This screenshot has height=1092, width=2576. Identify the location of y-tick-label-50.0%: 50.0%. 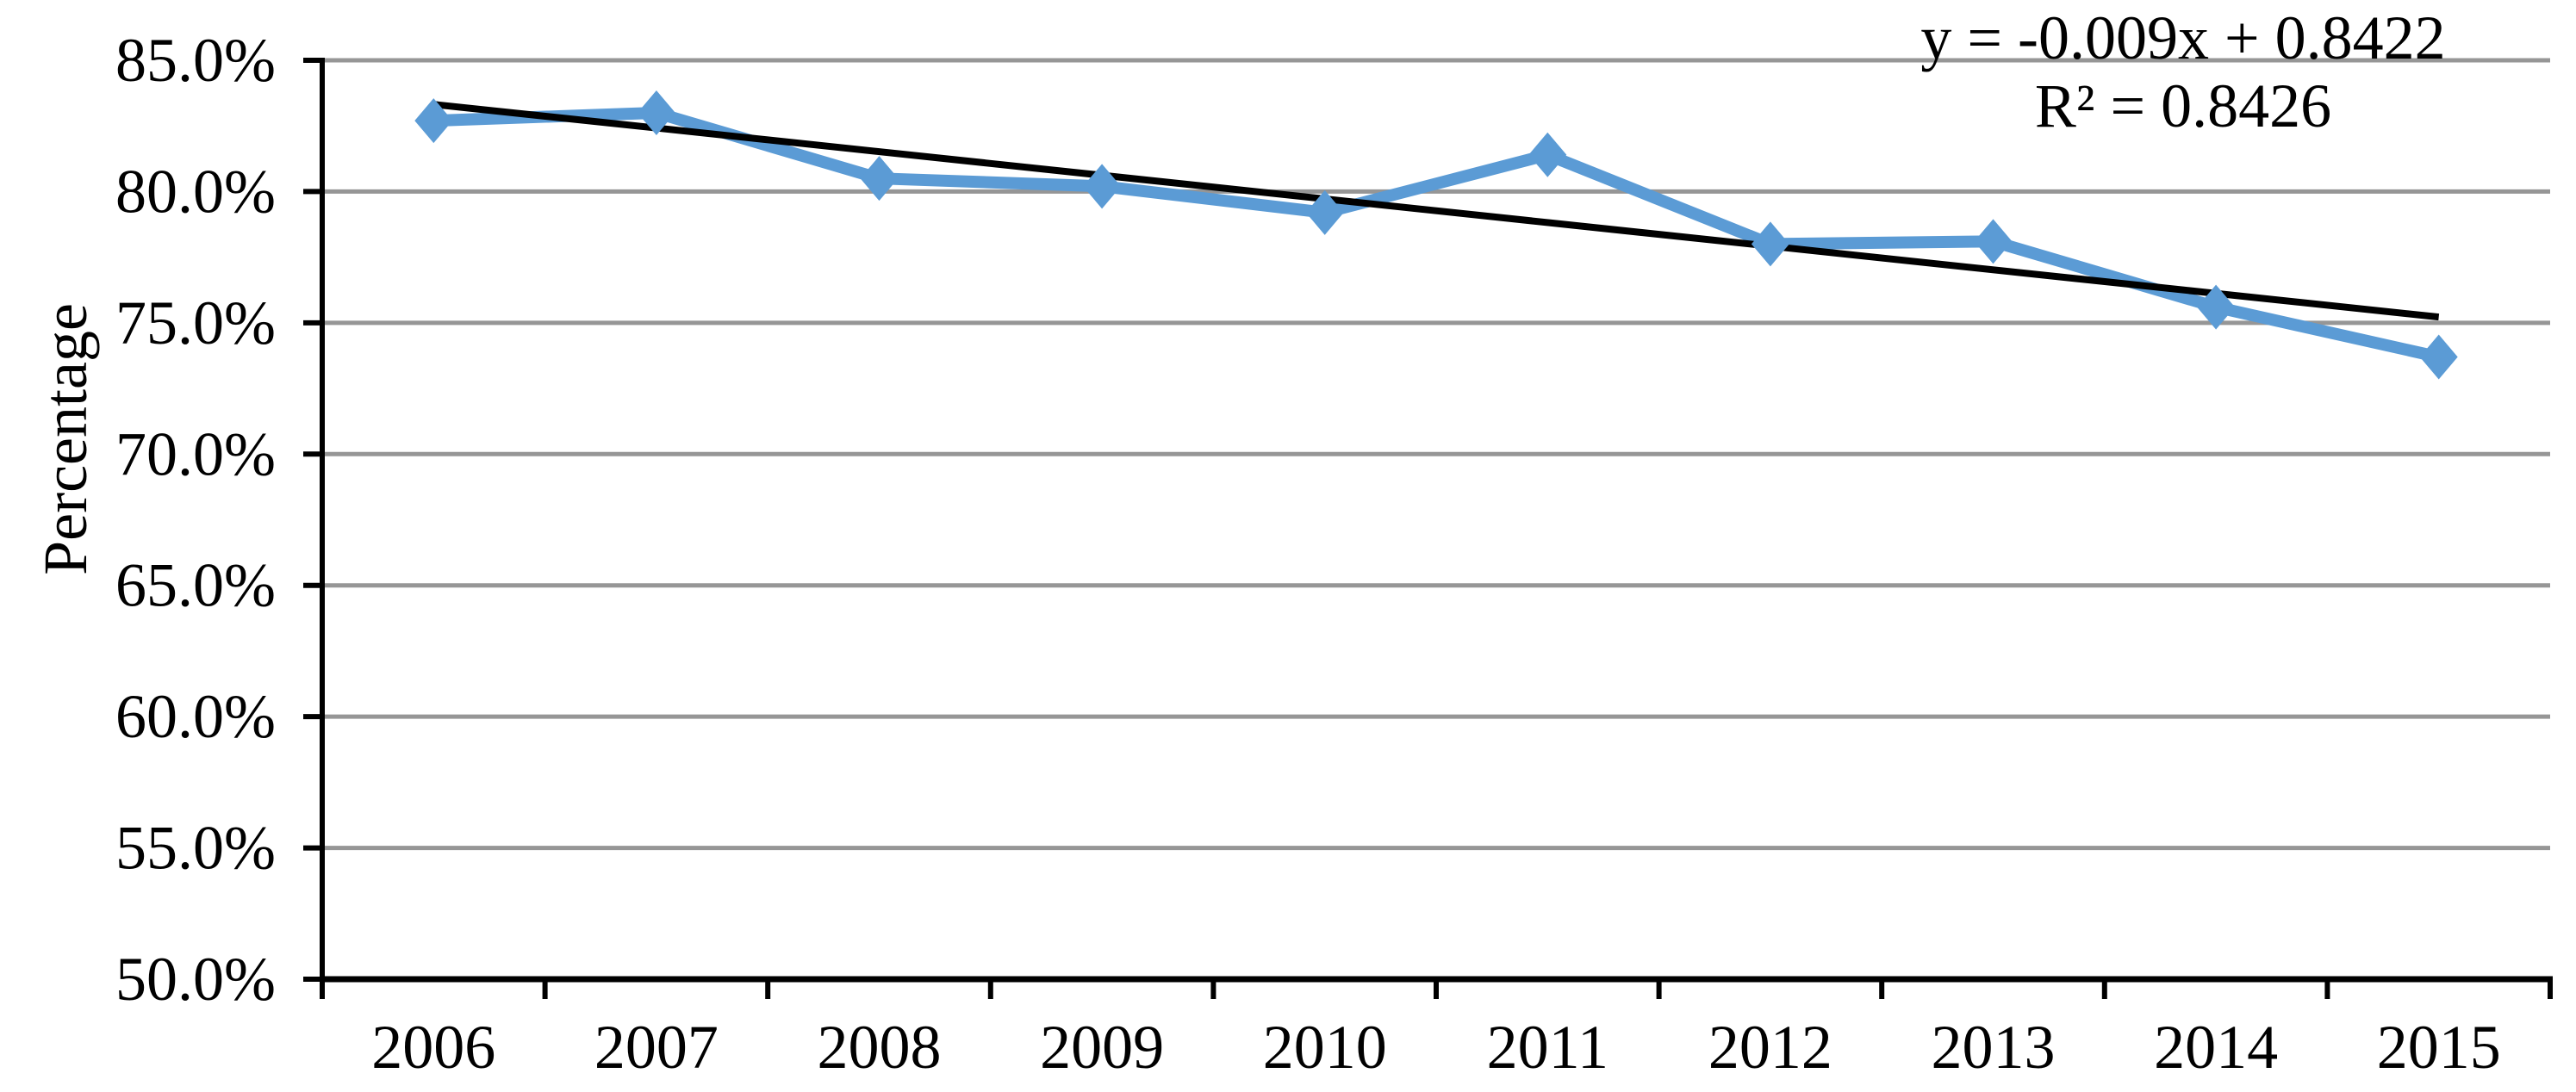
(196, 980).